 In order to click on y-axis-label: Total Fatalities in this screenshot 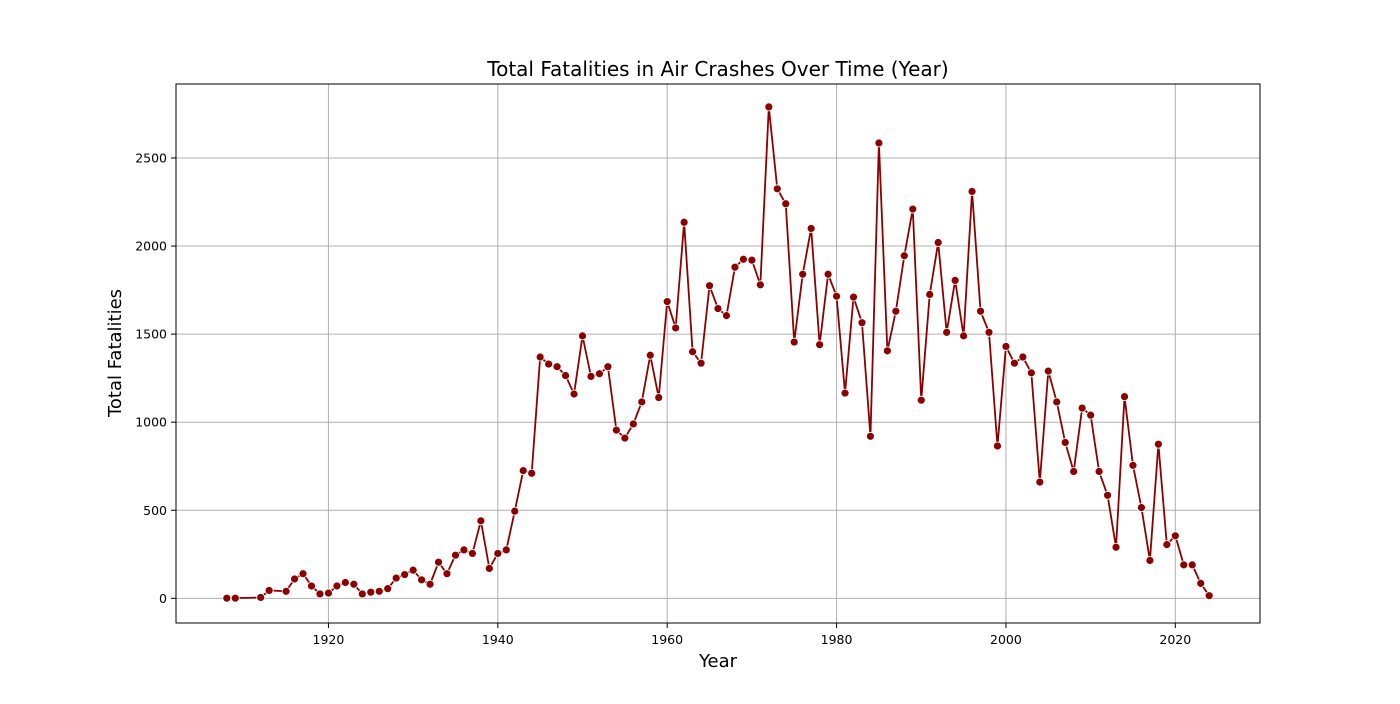, I will do `click(115, 353)`.